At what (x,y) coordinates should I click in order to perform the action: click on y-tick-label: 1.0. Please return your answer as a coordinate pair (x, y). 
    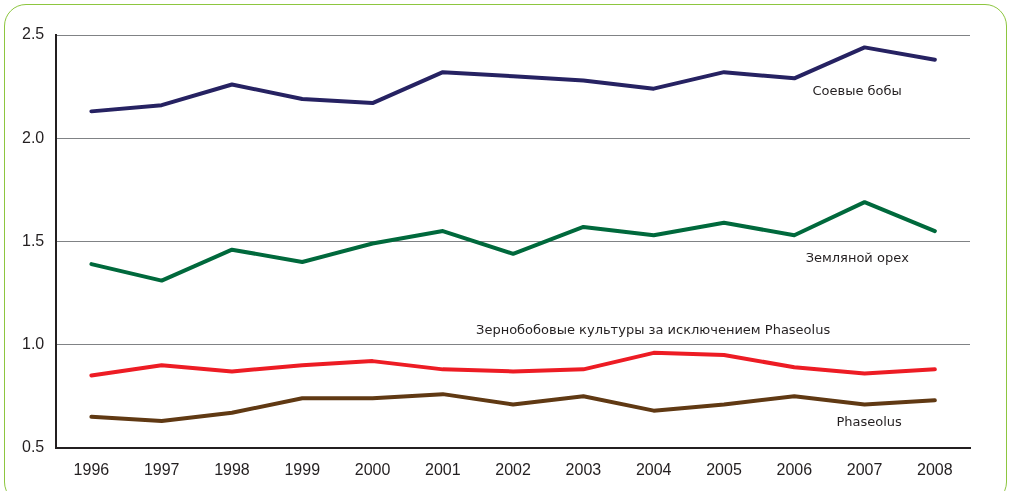
    Looking at the image, I should click on (33, 344).